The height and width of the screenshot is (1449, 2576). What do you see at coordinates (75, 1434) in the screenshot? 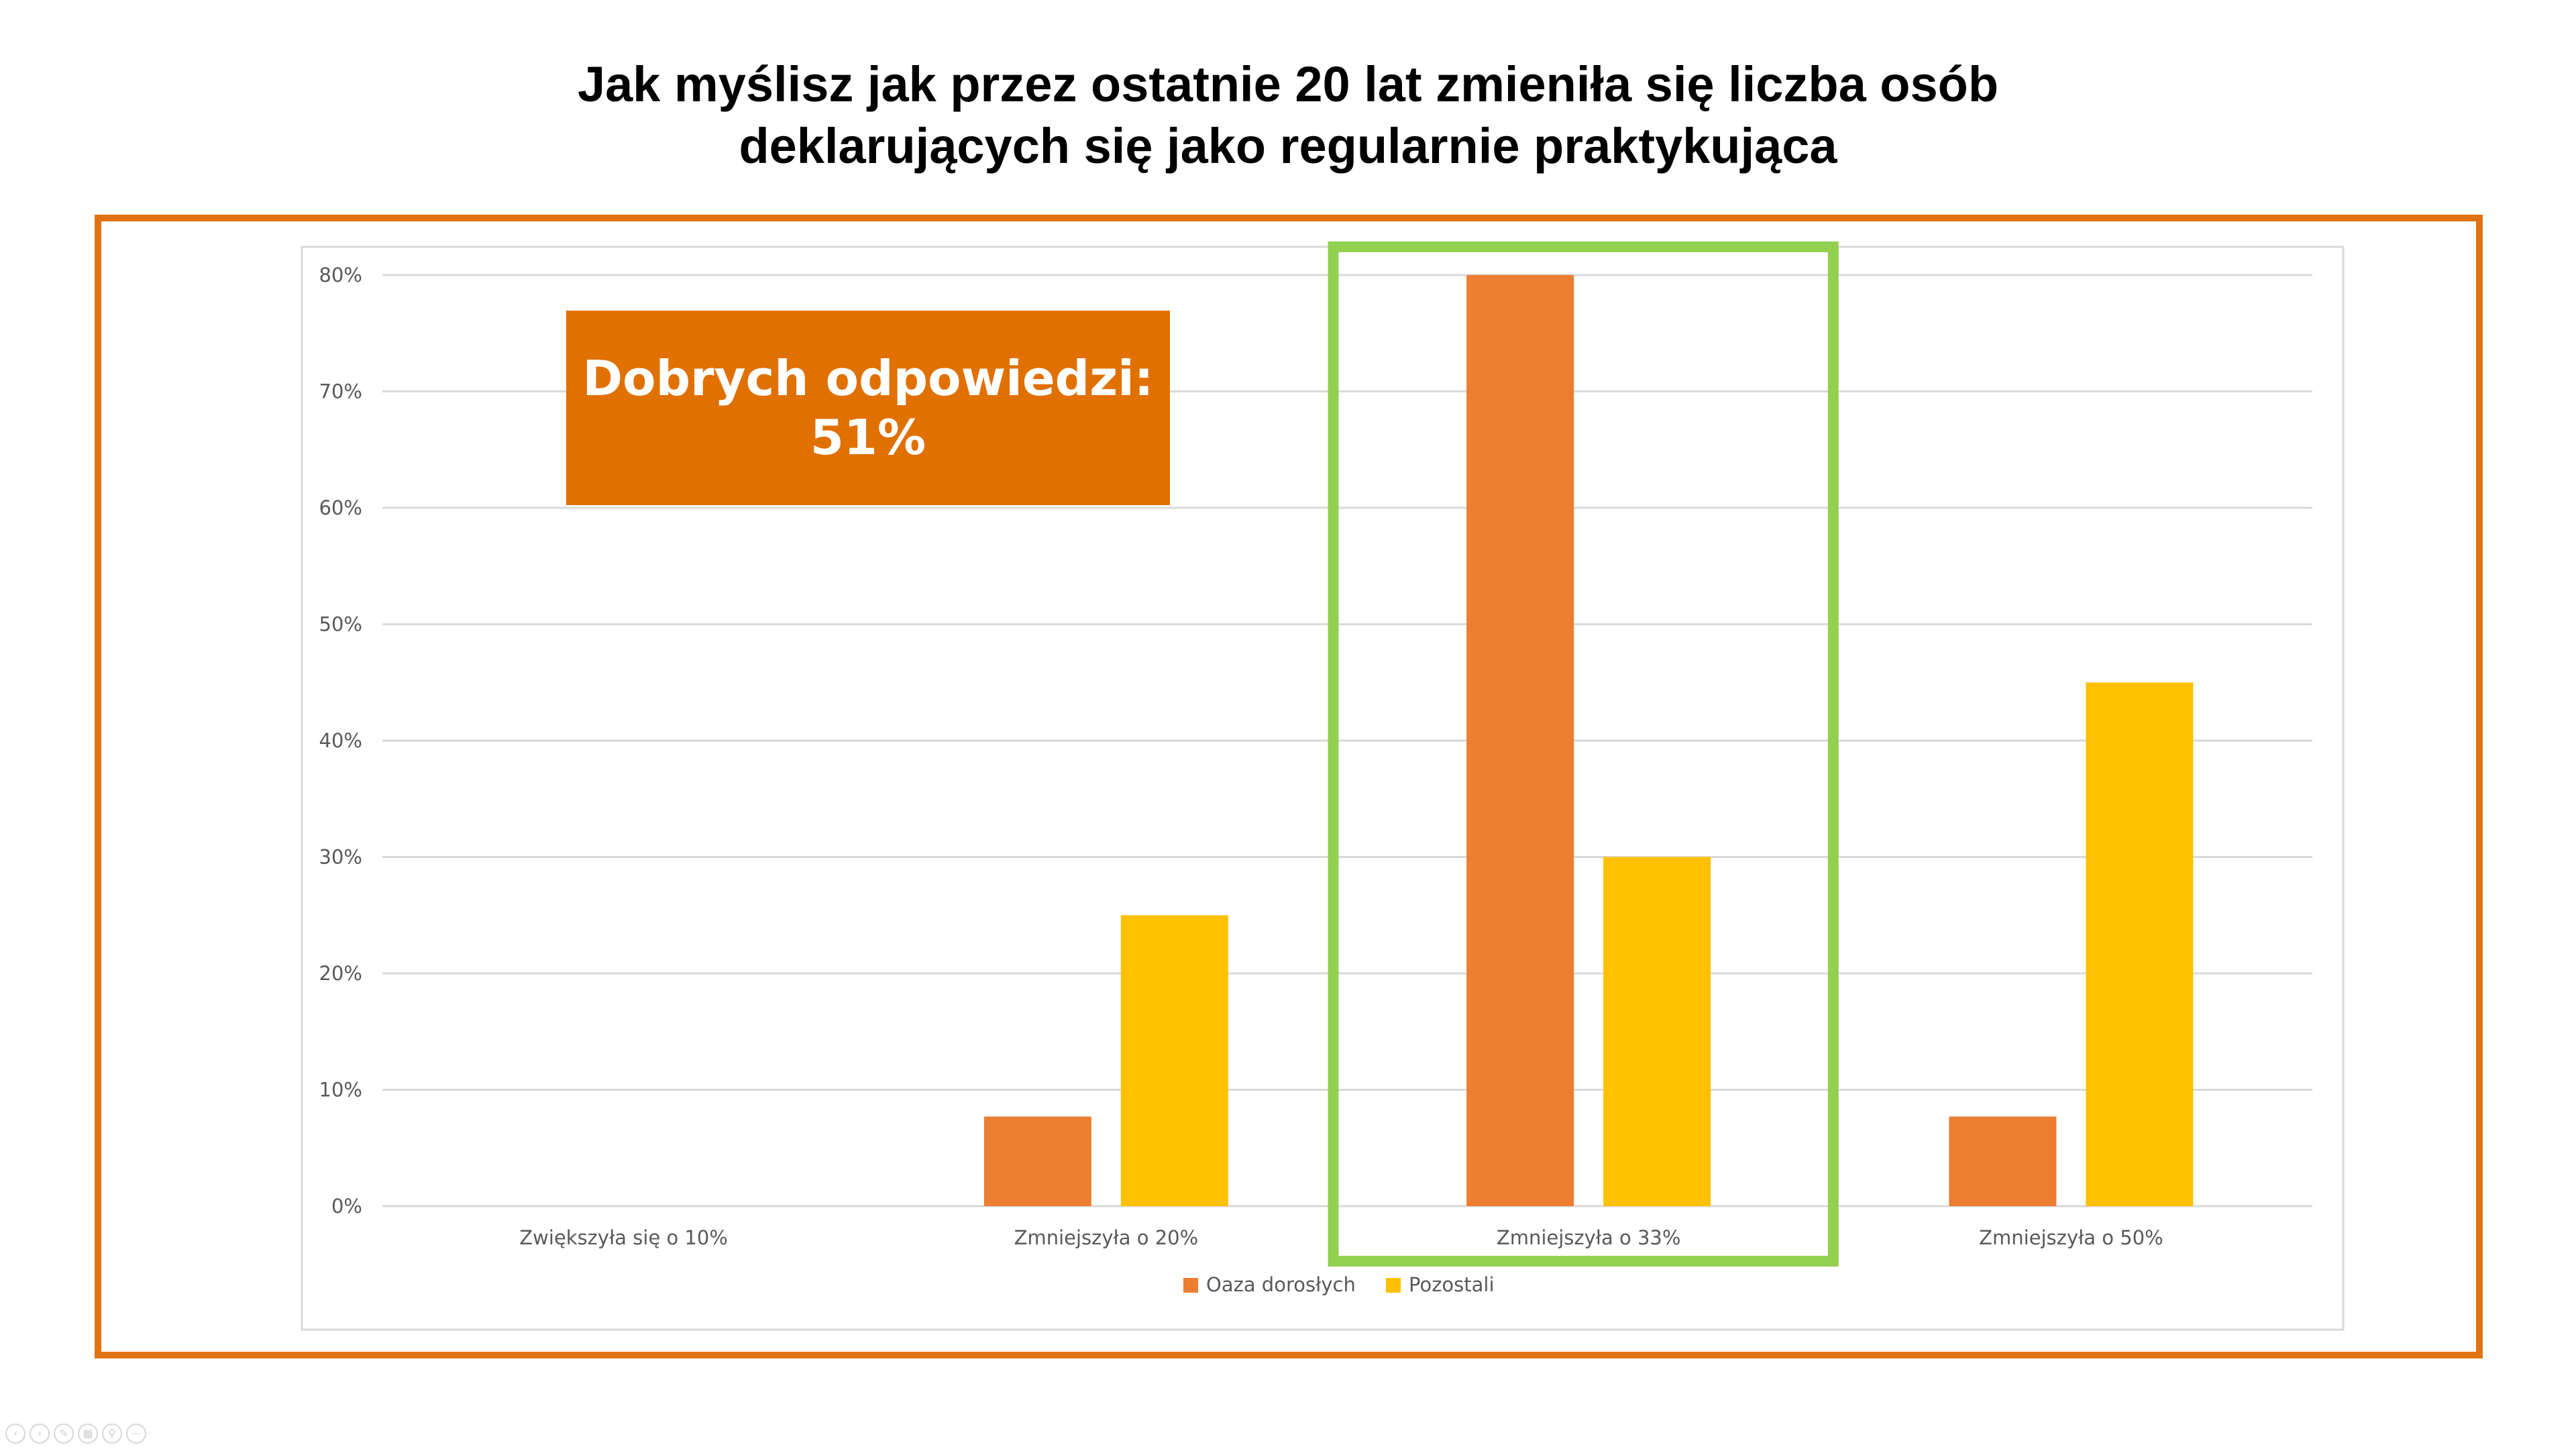
I see `slideshow-nav: ‹ › ✎ ▦ ⚲ ⋯` at bounding box center [75, 1434].